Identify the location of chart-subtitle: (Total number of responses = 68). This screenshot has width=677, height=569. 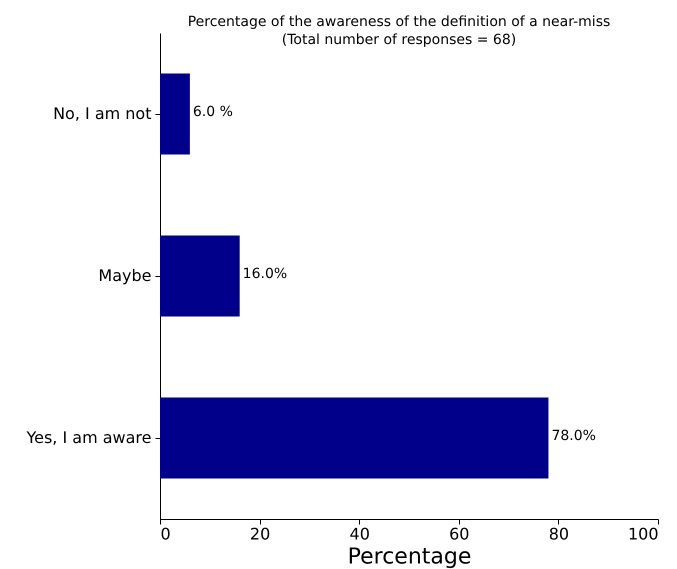
(399, 40).